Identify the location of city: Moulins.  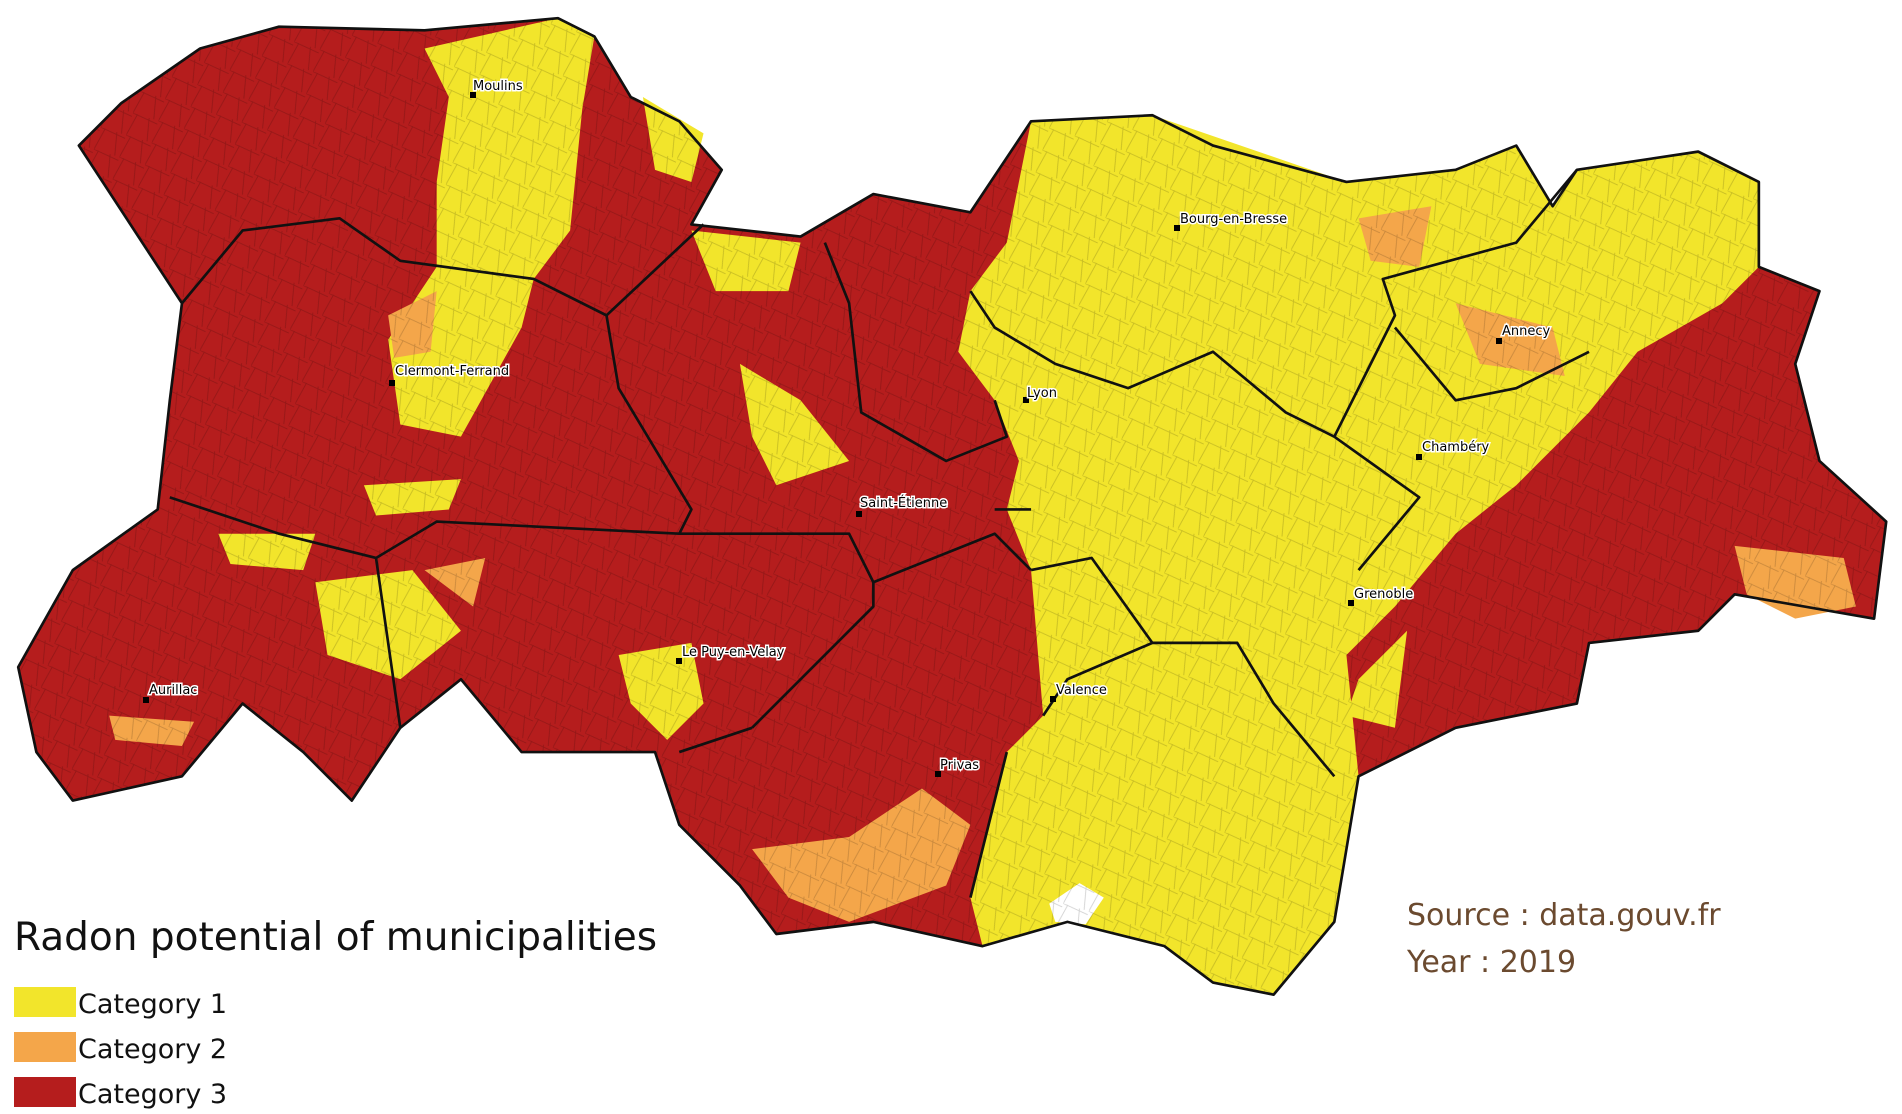
(497, 88).